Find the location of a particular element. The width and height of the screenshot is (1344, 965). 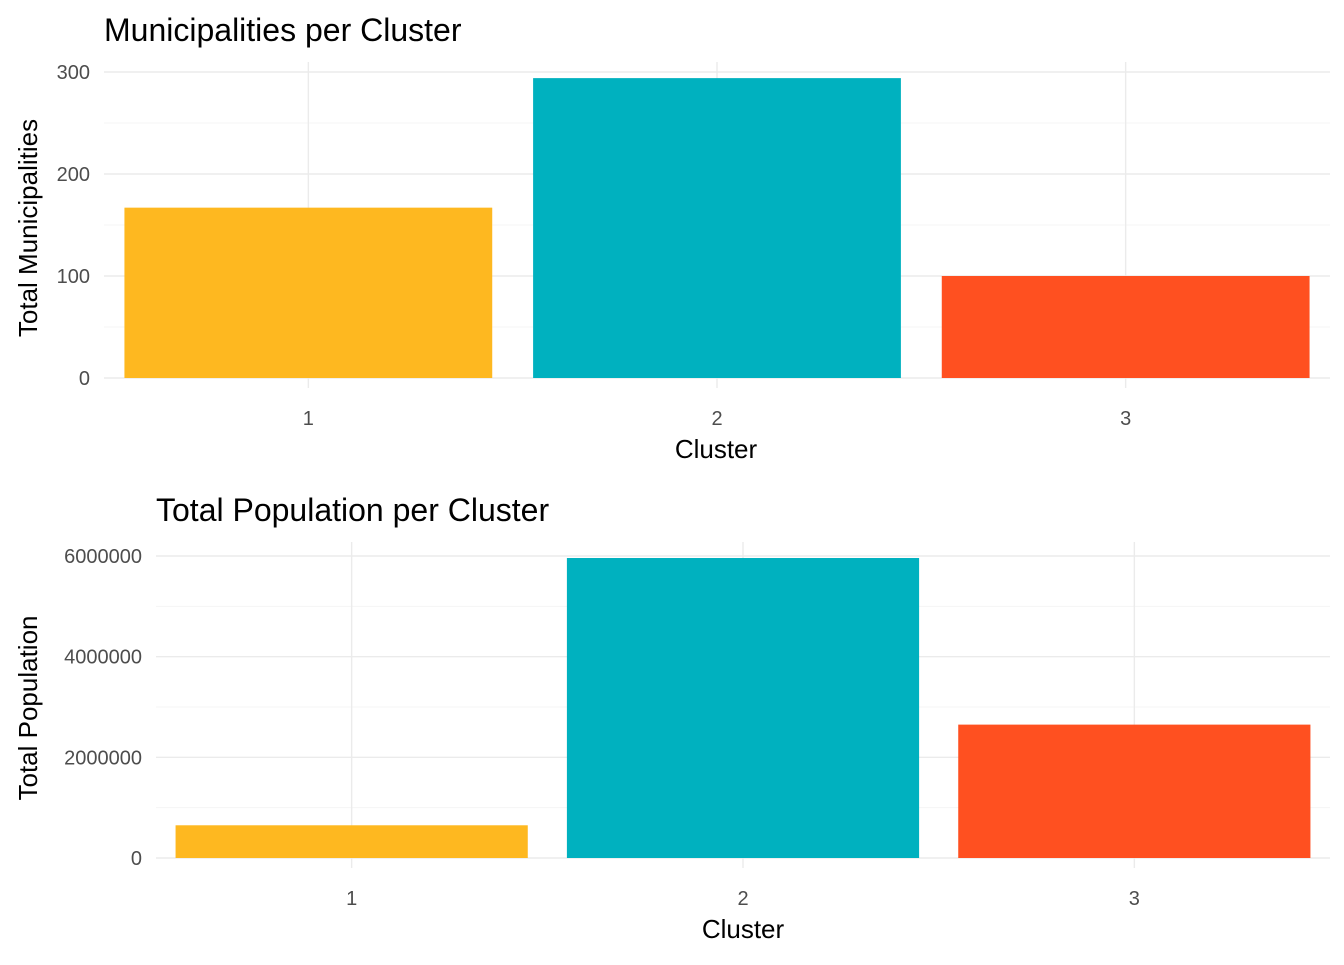

y-tick-label: 200 is located at coordinates (73, 175).